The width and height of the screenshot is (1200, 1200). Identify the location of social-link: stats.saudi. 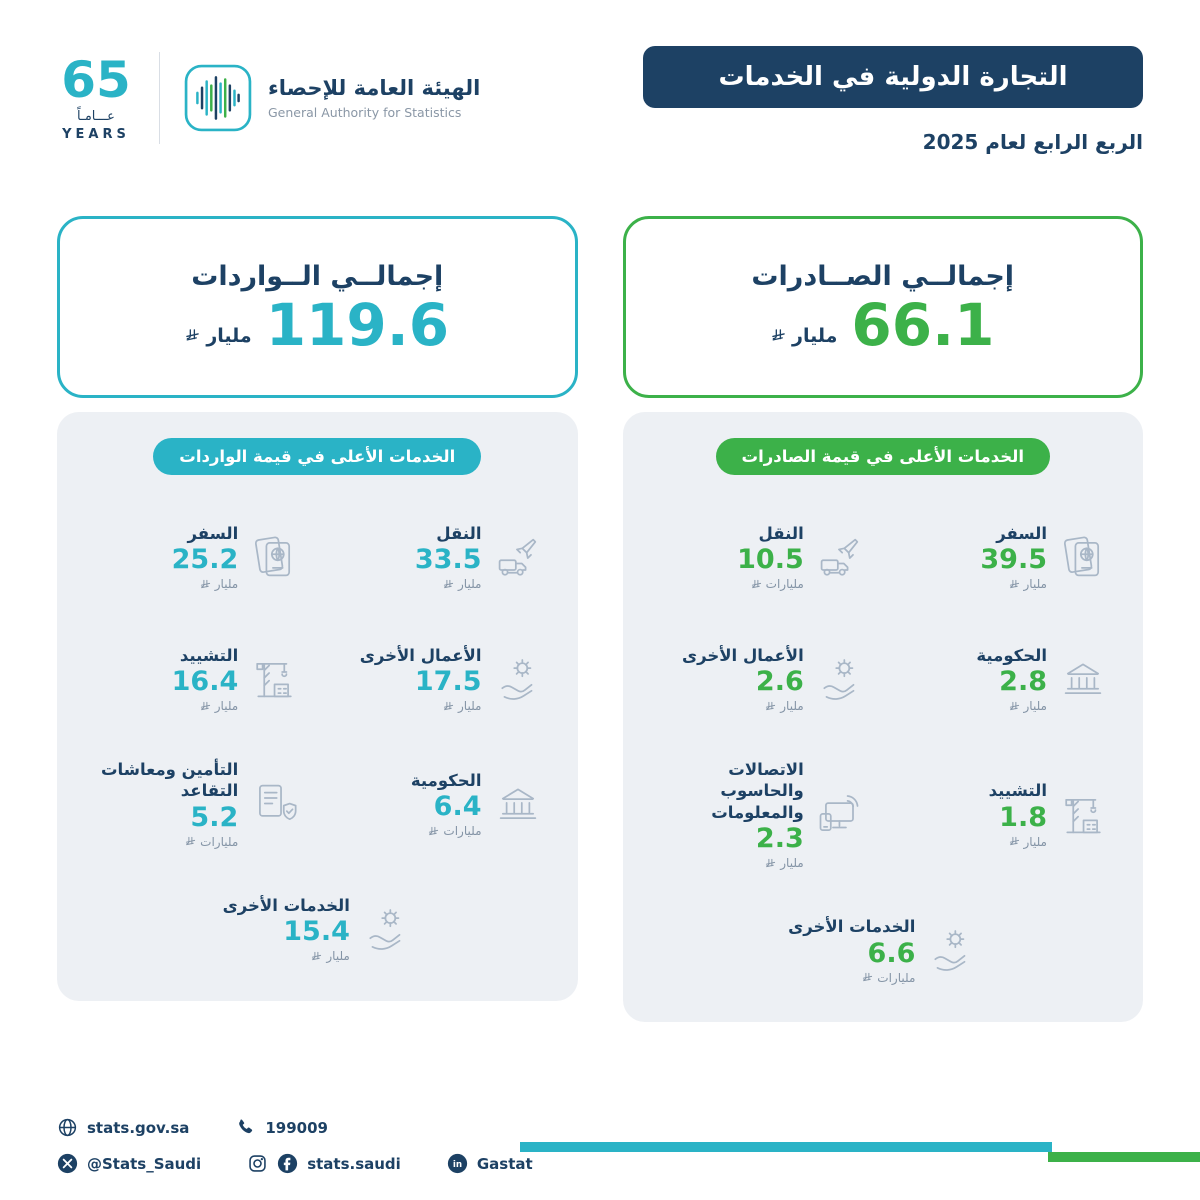
(324, 1163).